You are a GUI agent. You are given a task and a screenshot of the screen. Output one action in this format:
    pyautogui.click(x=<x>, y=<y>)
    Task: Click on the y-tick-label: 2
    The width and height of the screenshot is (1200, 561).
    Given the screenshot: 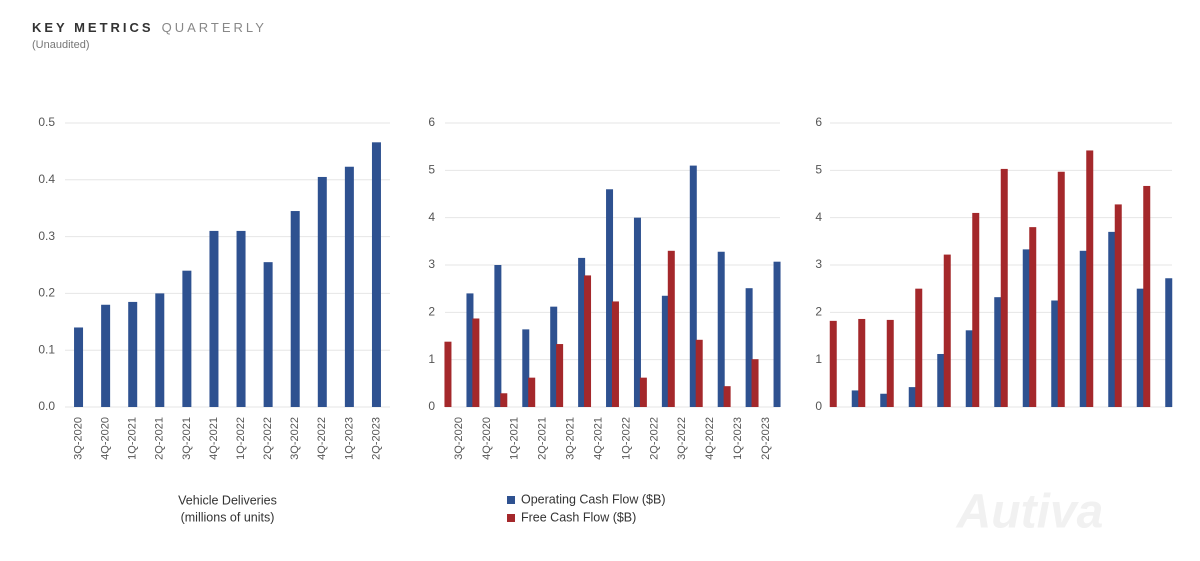 What is the action you would take?
    pyautogui.click(x=431, y=312)
    